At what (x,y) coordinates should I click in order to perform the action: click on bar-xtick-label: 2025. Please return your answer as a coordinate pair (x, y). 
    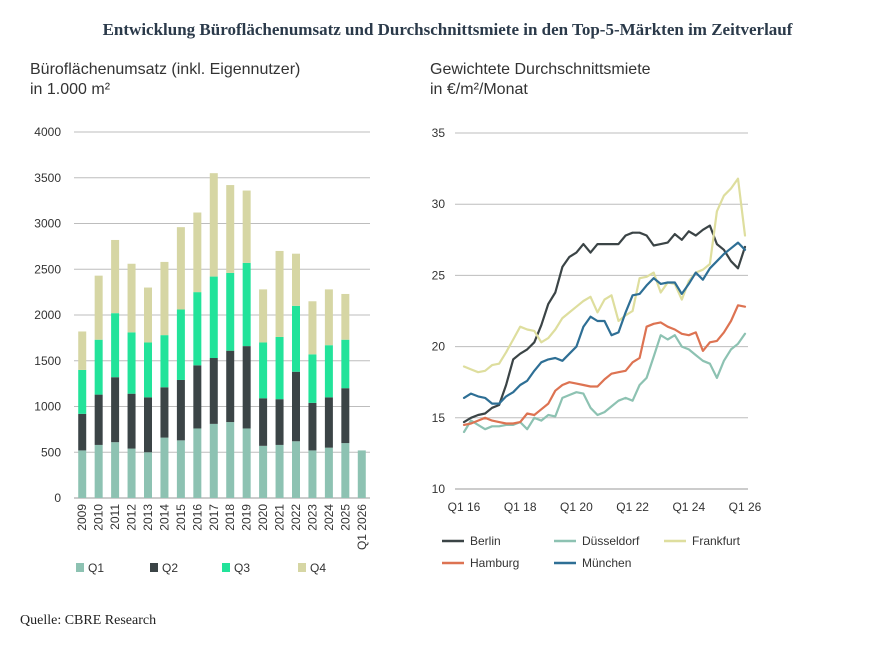
    Looking at the image, I should click on (345, 517).